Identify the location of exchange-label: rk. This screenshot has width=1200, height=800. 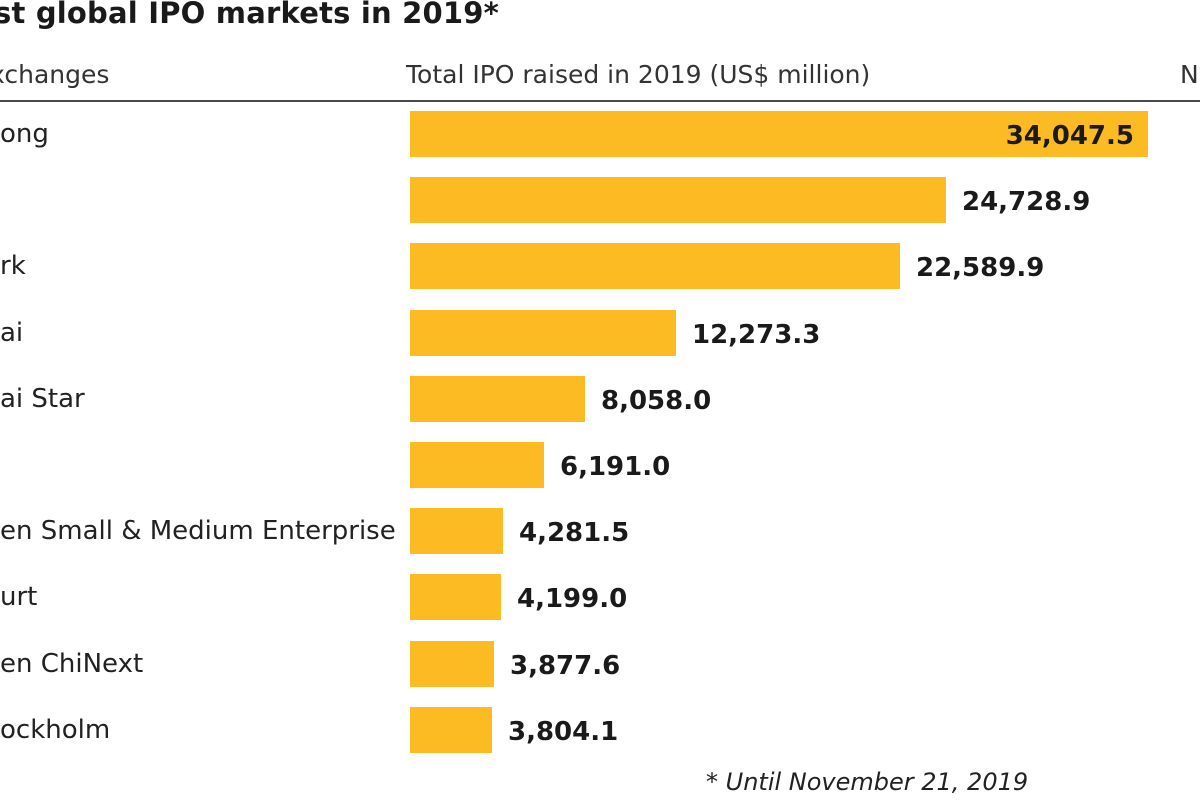
(13, 266).